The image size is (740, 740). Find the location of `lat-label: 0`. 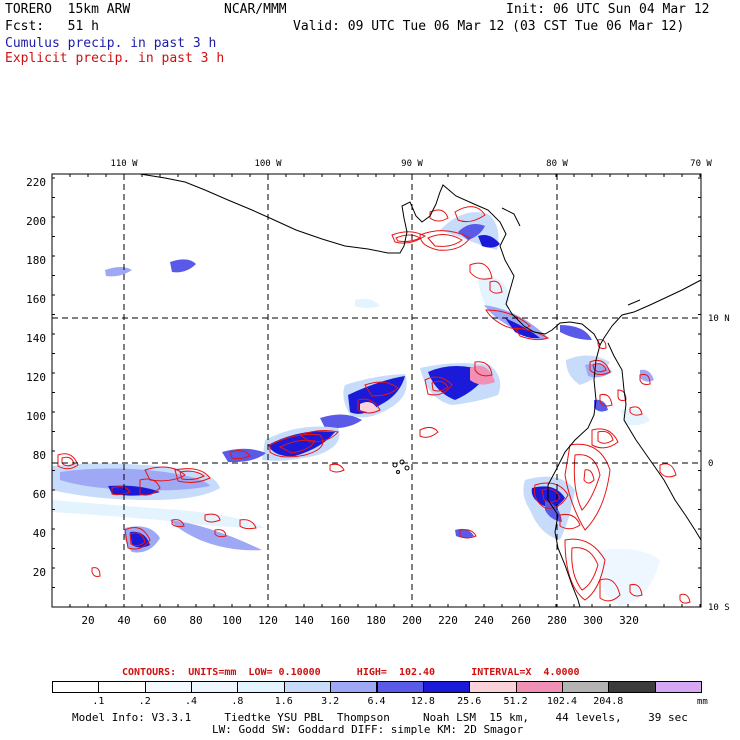

lat-label: 0 is located at coordinates (710, 464).